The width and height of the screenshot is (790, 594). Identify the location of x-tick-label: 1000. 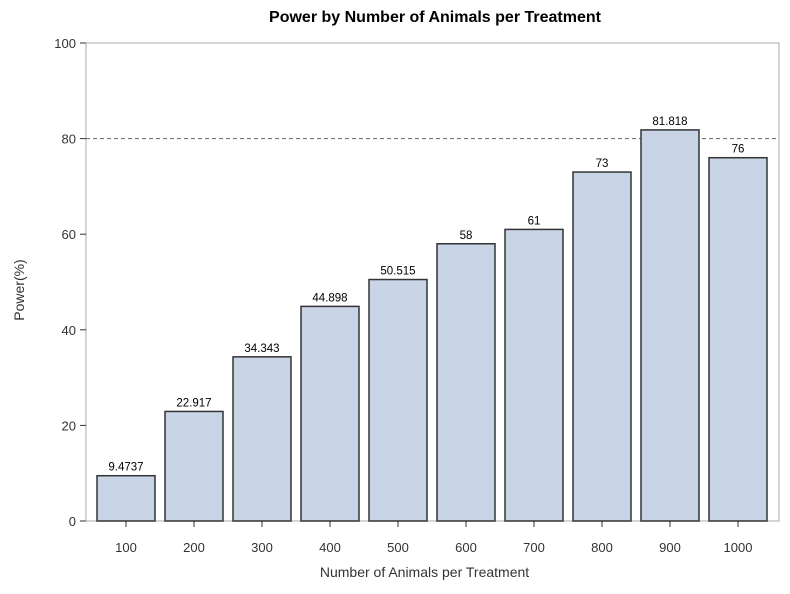
(738, 547).